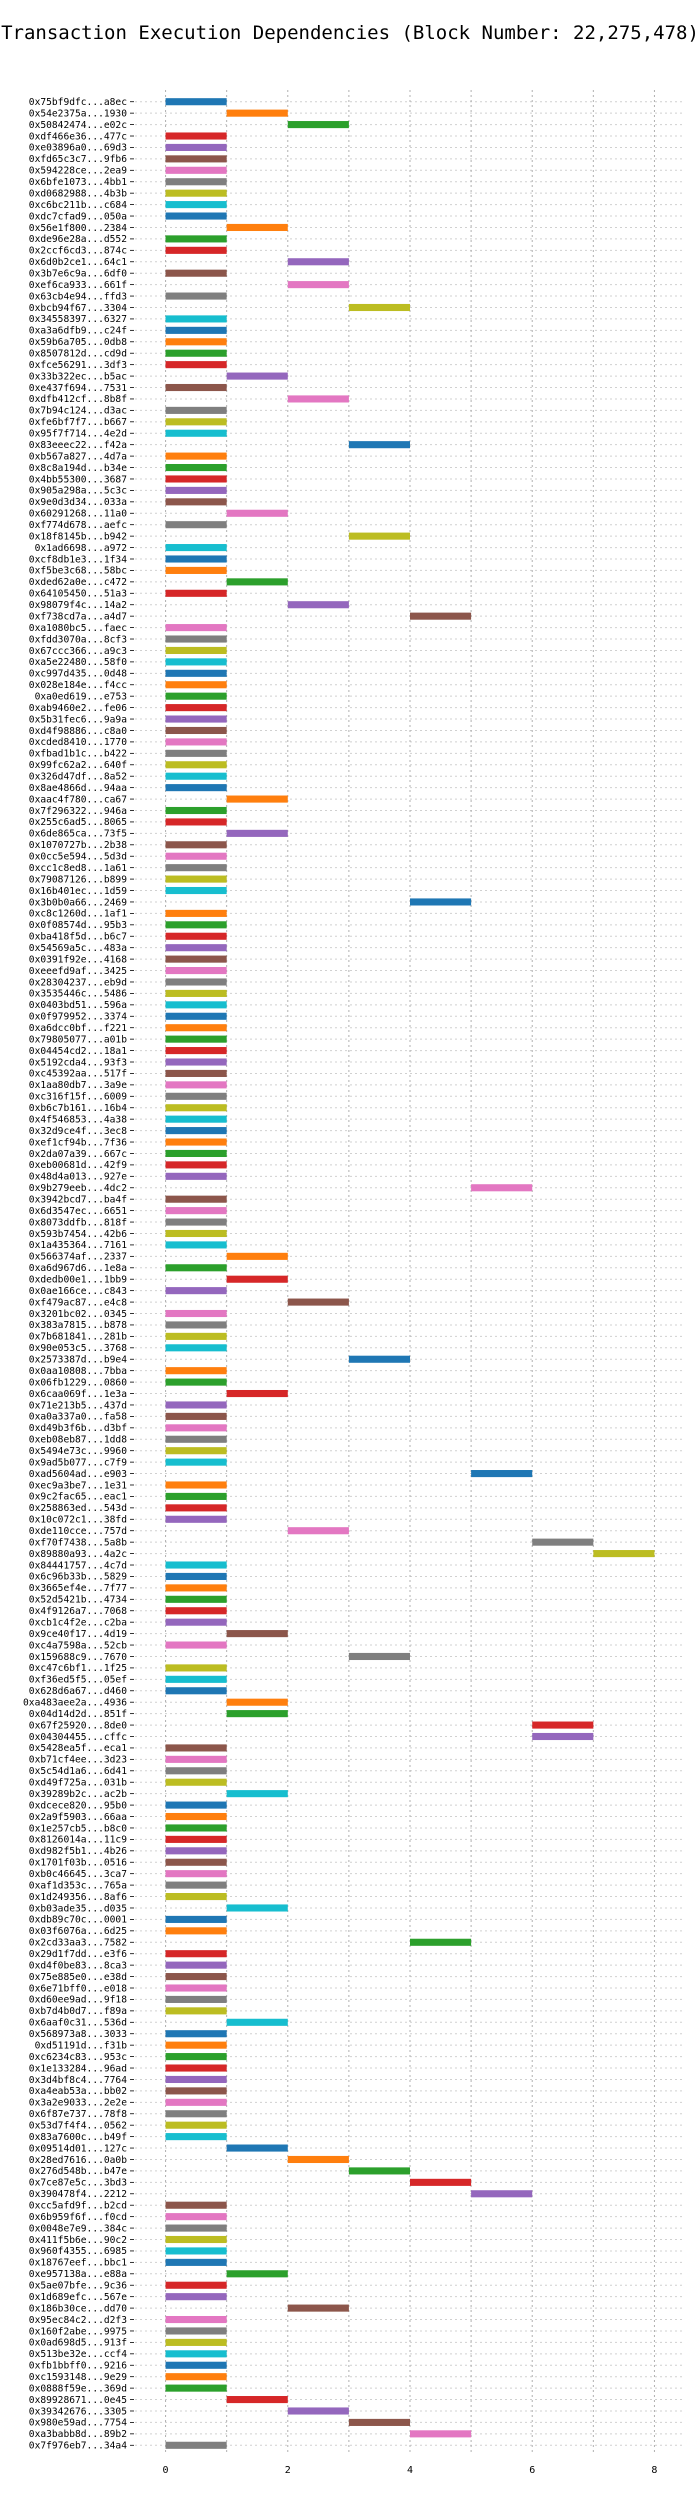 The height and width of the screenshot is (2496, 700). I want to click on y-tick-label: 0xdcece820...95b0, so click(78, 1805).